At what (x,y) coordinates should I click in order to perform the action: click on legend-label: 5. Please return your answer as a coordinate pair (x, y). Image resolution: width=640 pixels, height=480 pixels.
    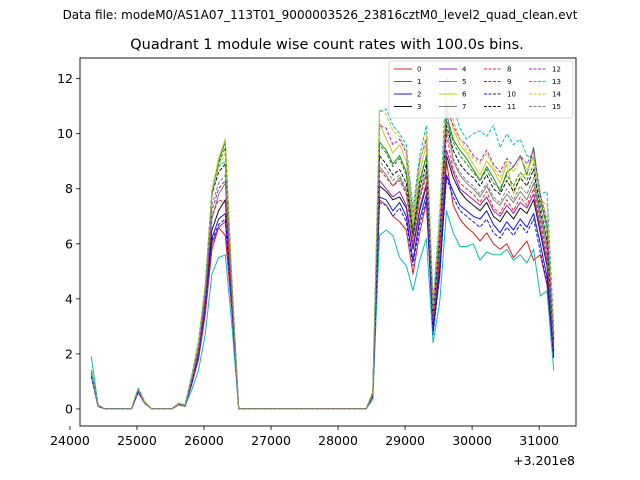
    Looking at the image, I should click on (464, 82).